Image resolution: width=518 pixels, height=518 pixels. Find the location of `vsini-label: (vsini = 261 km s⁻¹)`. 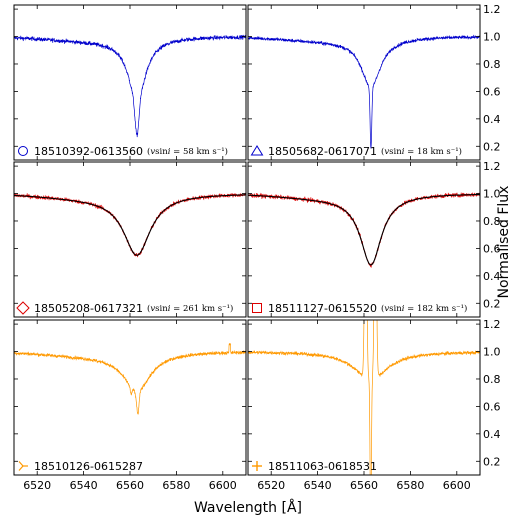

vsini-label: (vsini = 261 km s⁻¹) is located at coordinates (190, 308).